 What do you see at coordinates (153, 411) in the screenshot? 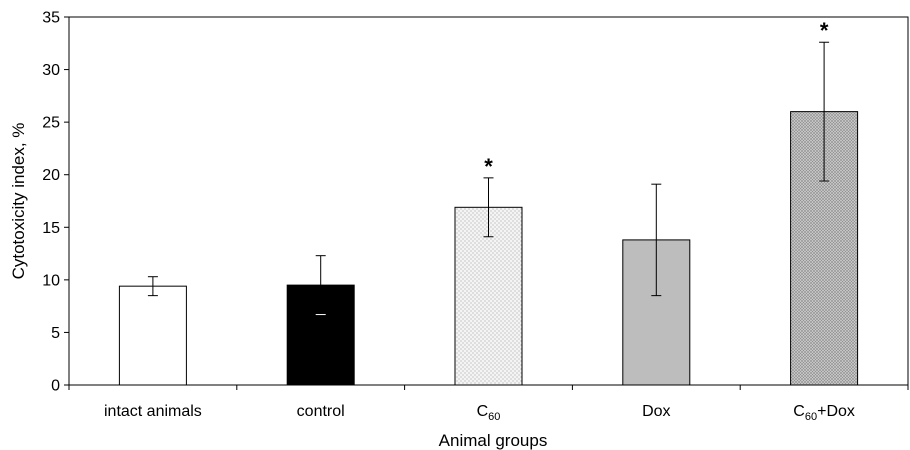
I see `x-category-label: intact animals` at bounding box center [153, 411].